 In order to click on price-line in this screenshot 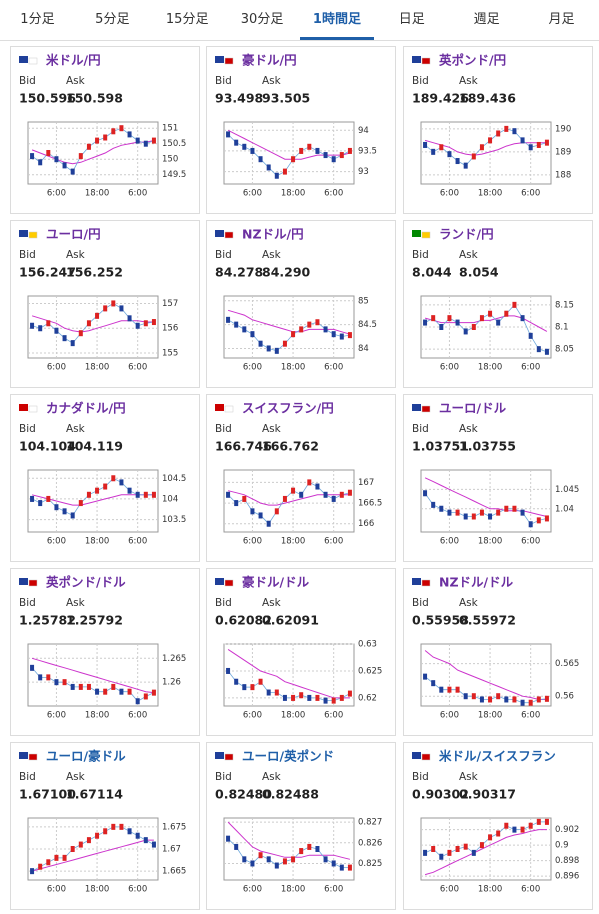, I will do `click(288, 335)`.